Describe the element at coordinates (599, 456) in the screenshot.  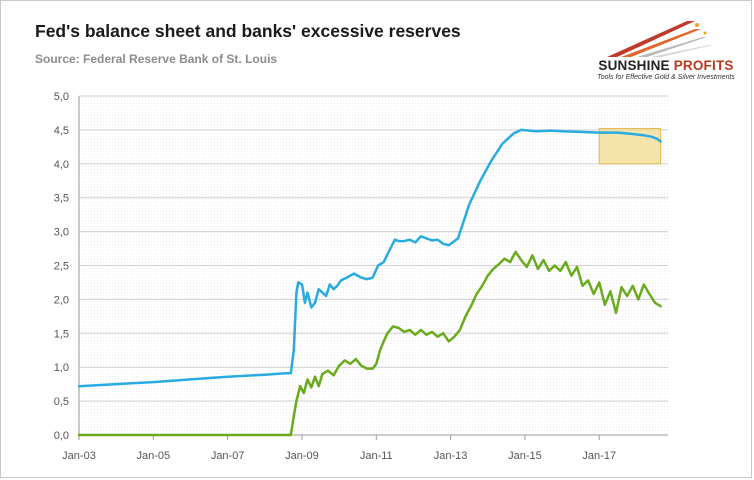
I see `x-tick-label: Jan-17` at that location.